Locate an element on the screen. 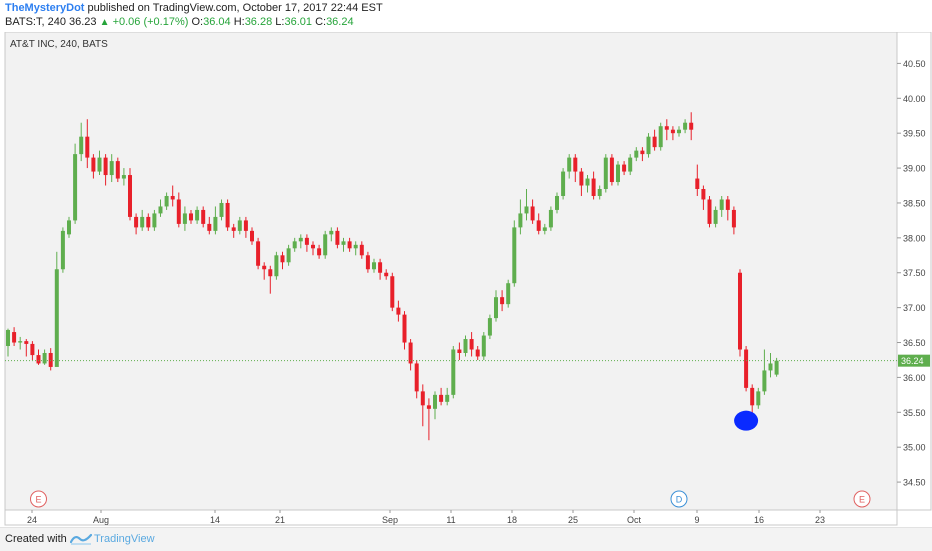  author-link: TheMysteryDot is located at coordinates (45, 8).